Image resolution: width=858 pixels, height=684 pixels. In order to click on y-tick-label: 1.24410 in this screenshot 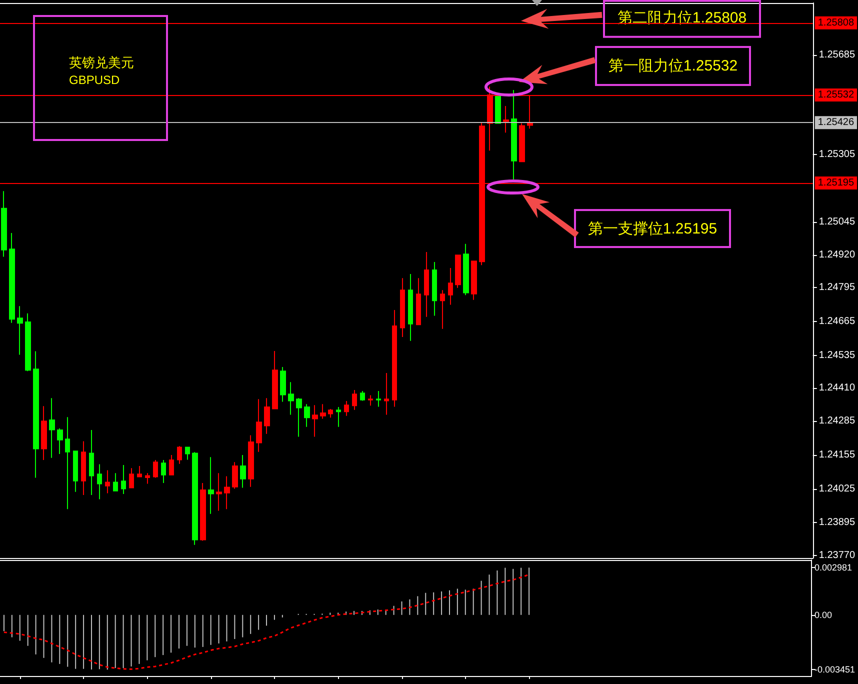, I will do `click(837, 388)`.